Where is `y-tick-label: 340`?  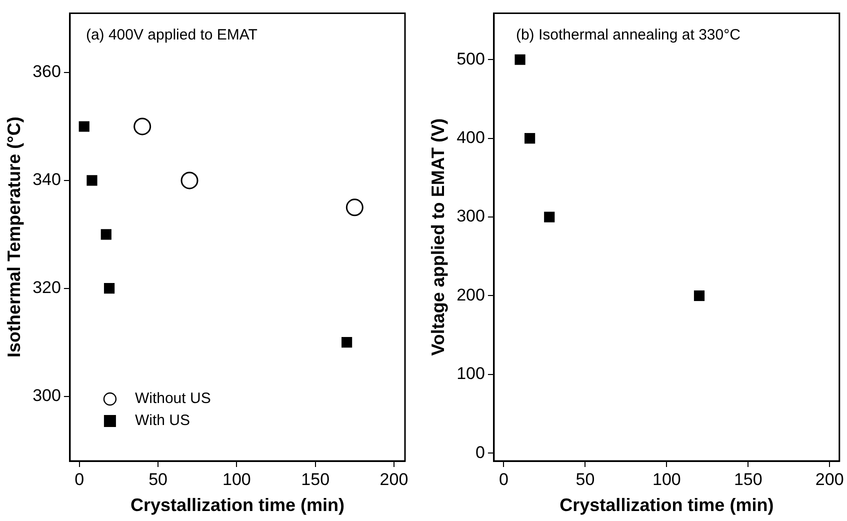 y-tick-label: 340 is located at coordinates (46, 180).